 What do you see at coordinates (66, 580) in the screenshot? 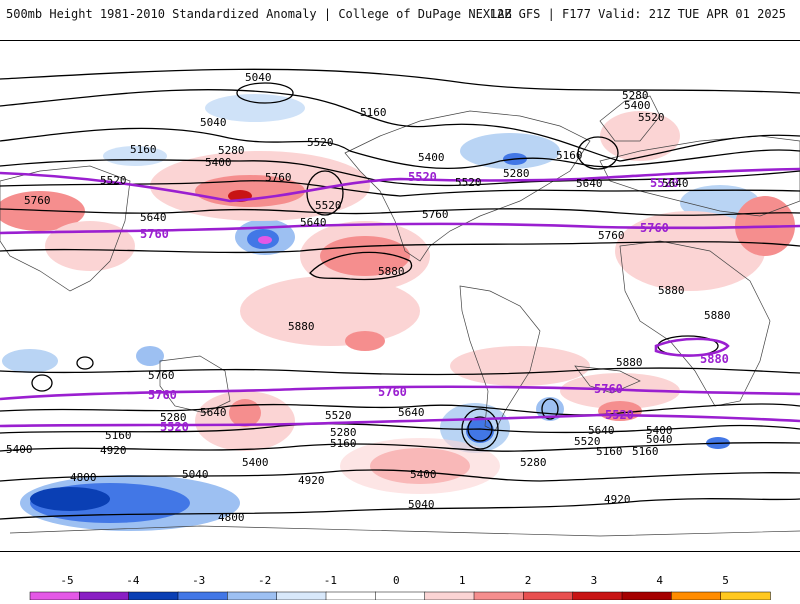
I see `colorbar-tick-label: -5` at bounding box center [66, 580].